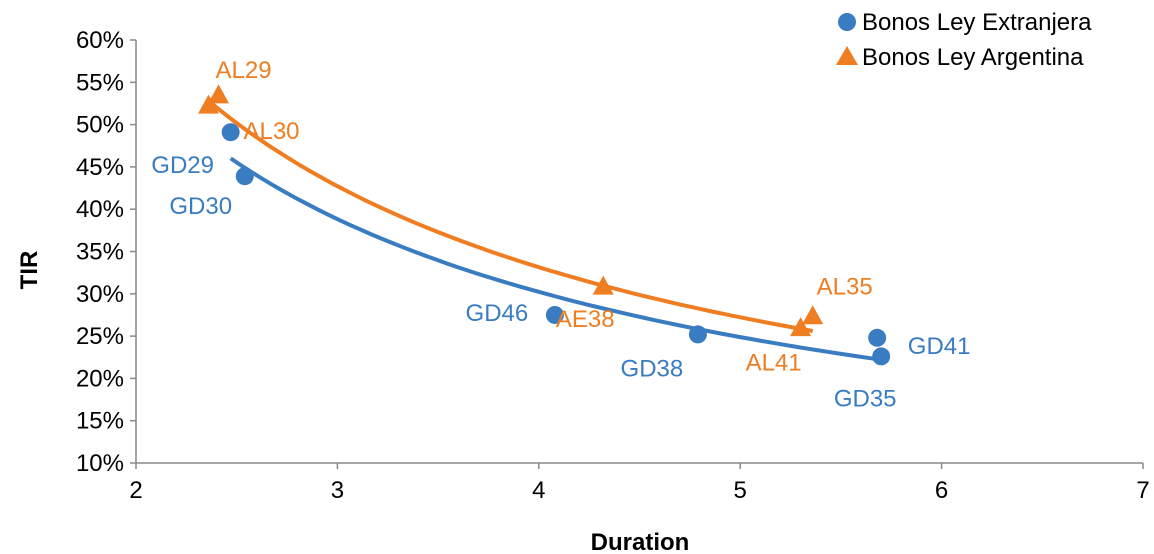 Image resolution: width=1154 pixels, height=554 pixels. What do you see at coordinates (847, 55) in the screenshot?
I see `legend-marker-argentina` at bounding box center [847, 55].